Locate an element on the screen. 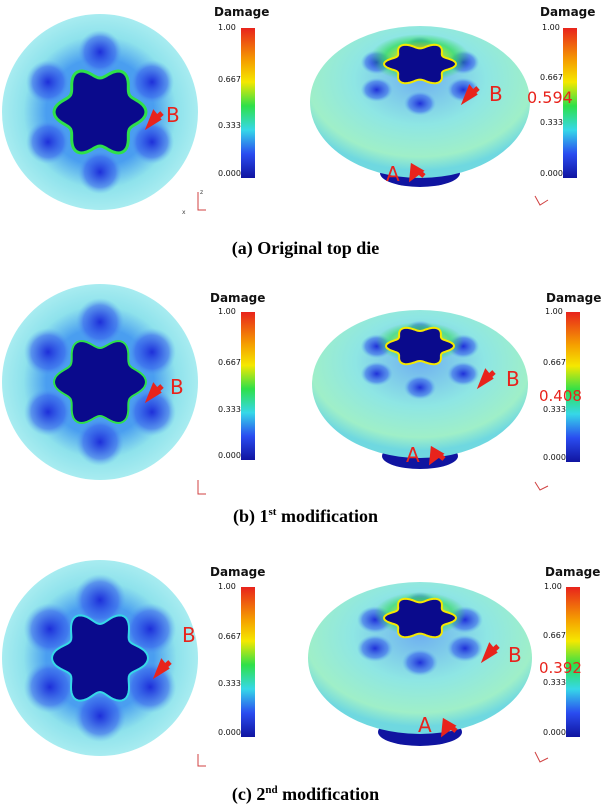  legend-right: Damage 1.00 0.667 0.594 0.333 0.000 is located at coordinates (561, 91).